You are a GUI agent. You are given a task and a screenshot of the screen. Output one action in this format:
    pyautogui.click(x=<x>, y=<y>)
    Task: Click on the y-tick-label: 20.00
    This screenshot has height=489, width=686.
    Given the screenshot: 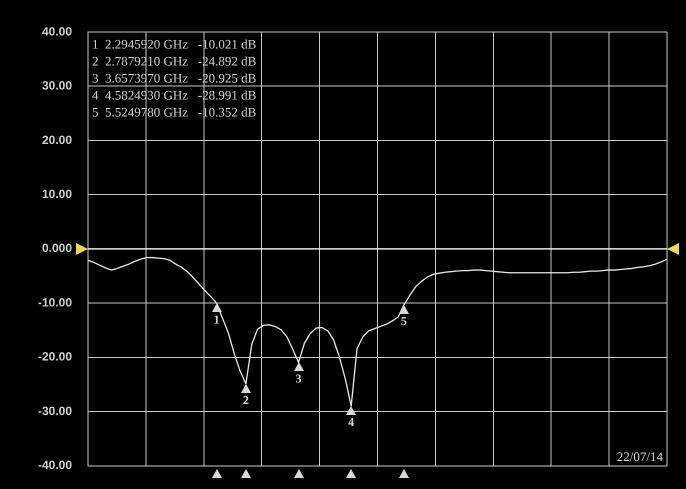 What is the action you would take?
    pyautogui.click(x=57, y=139)
    